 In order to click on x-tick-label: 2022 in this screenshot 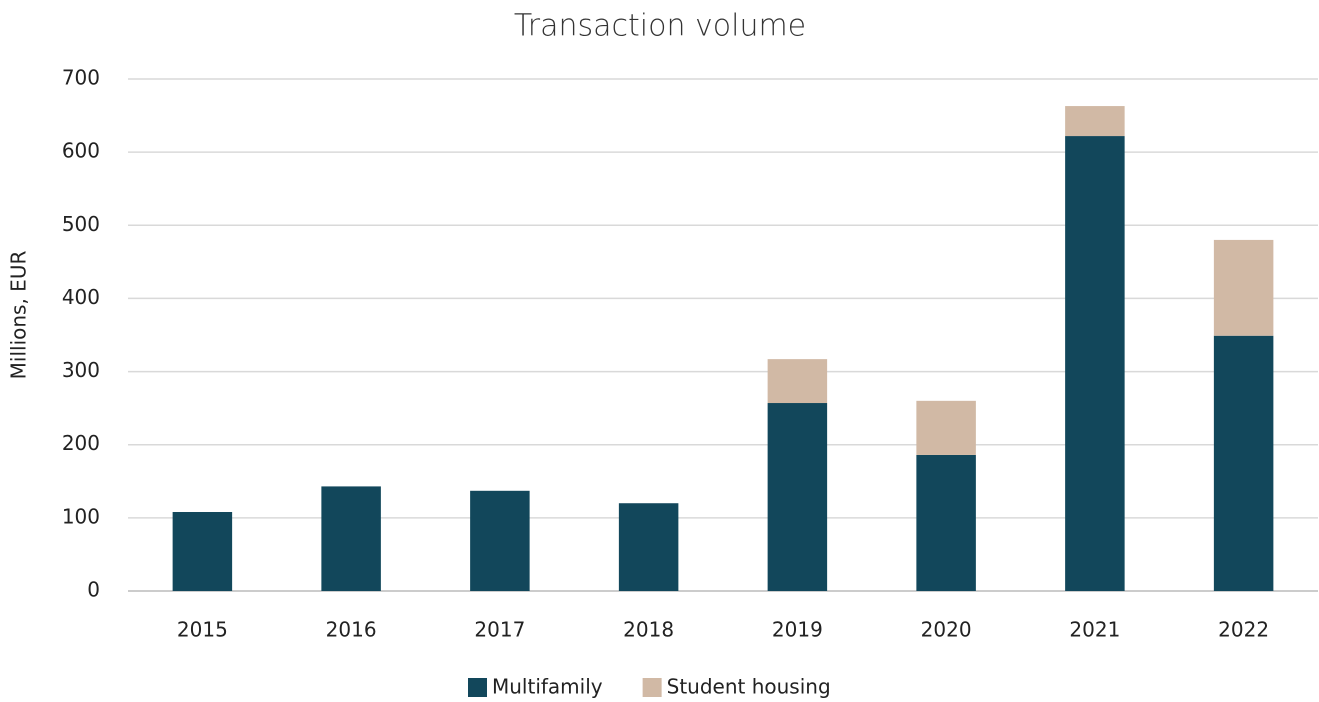, I will do `click(1243, 630)`.